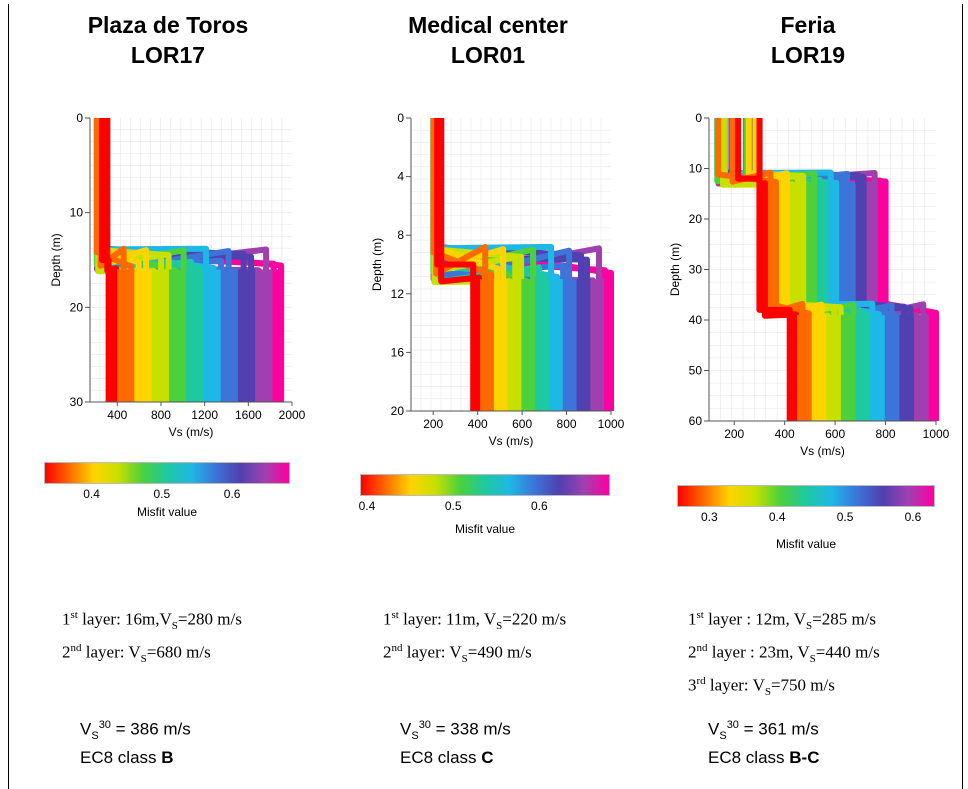 This screenshot has width=968, height=789. I want to click on colorbar-lor17: Misfit value 0.4 0.5 0.6, so click(167, 492).